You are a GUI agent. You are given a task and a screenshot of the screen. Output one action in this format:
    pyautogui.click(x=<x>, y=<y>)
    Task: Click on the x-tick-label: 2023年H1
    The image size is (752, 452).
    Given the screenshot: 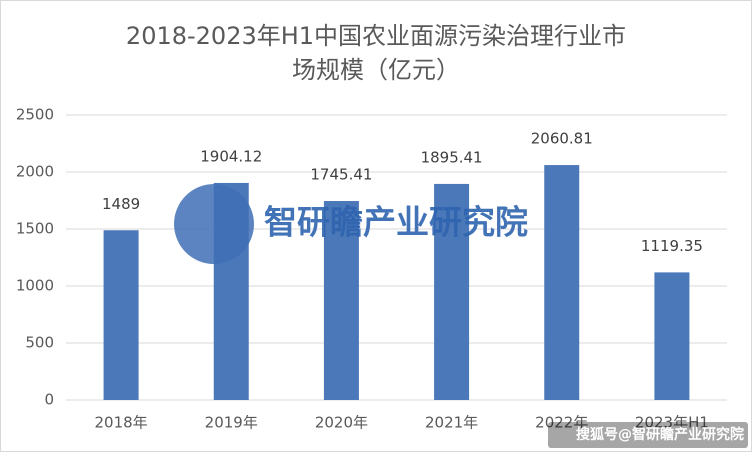 What is the action you would take?
    pyautogui.click(x=672, y=423)
    